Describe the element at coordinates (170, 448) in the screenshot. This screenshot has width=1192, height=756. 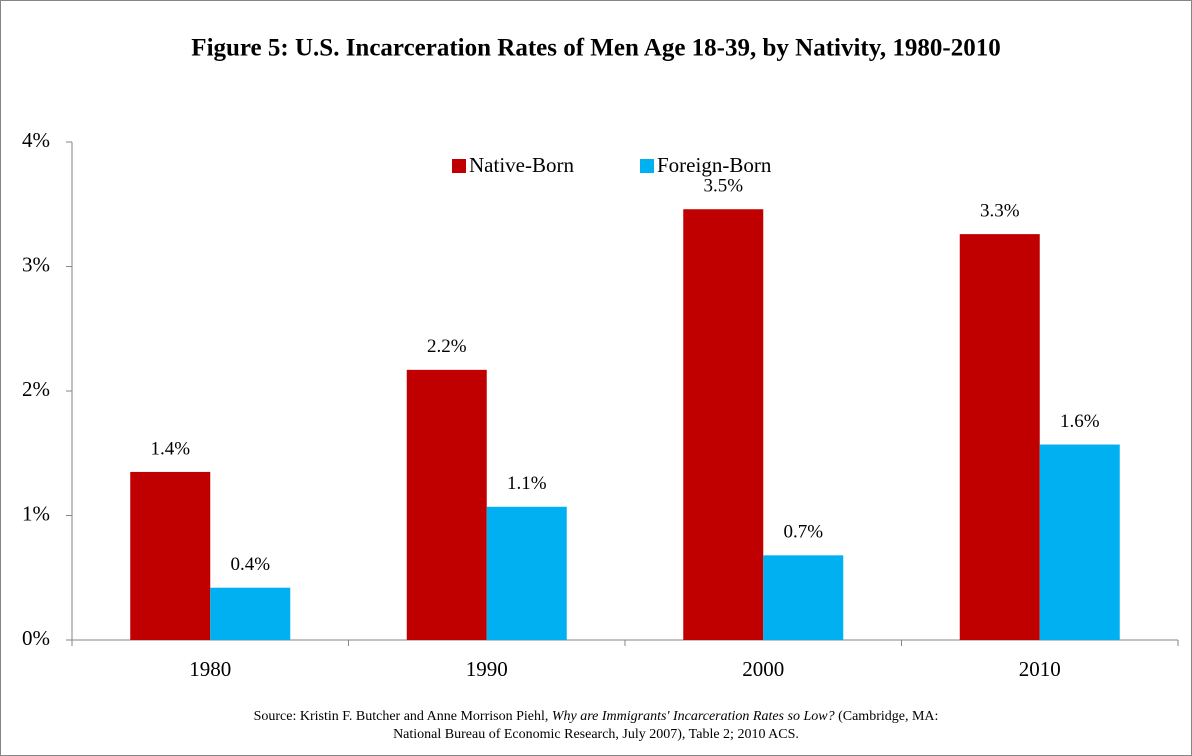
I see `value-label: 1.4%` at that location.